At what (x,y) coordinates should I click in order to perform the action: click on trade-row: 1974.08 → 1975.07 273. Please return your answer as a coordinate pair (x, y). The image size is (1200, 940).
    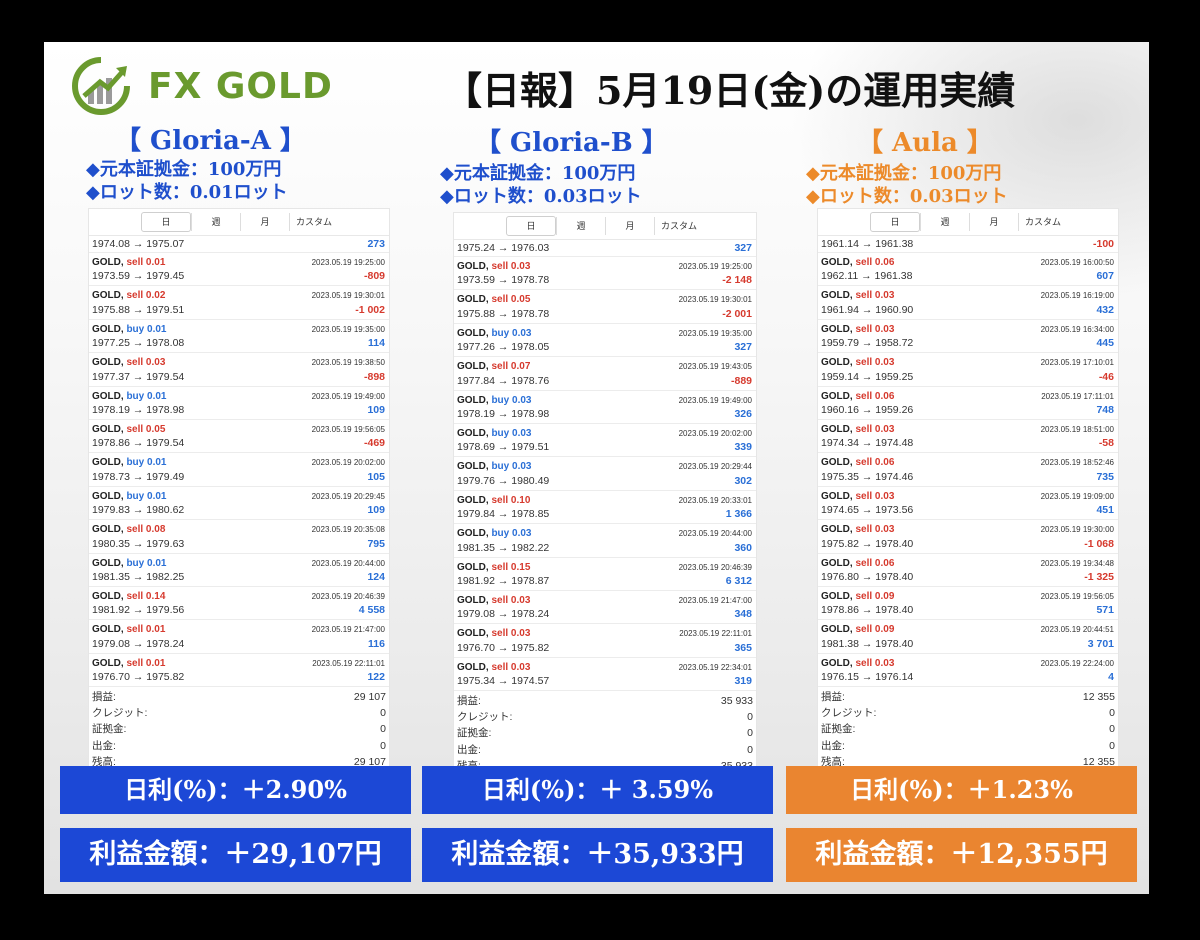
    Looking at the image, I should click on (239, 244).